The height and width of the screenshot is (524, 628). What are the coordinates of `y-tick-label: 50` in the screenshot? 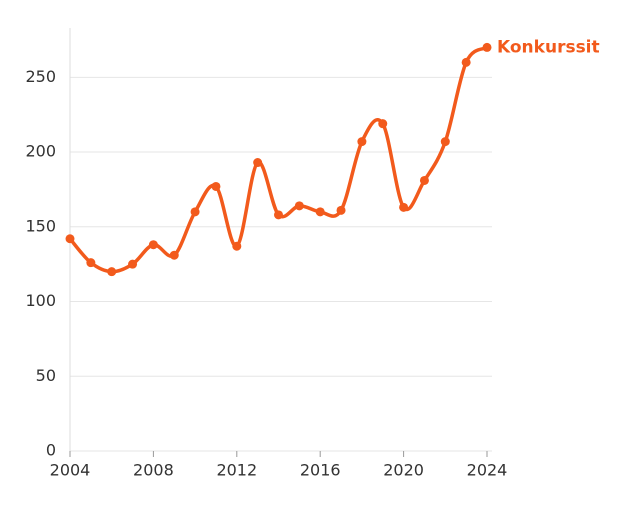 It's located at (46, 375).